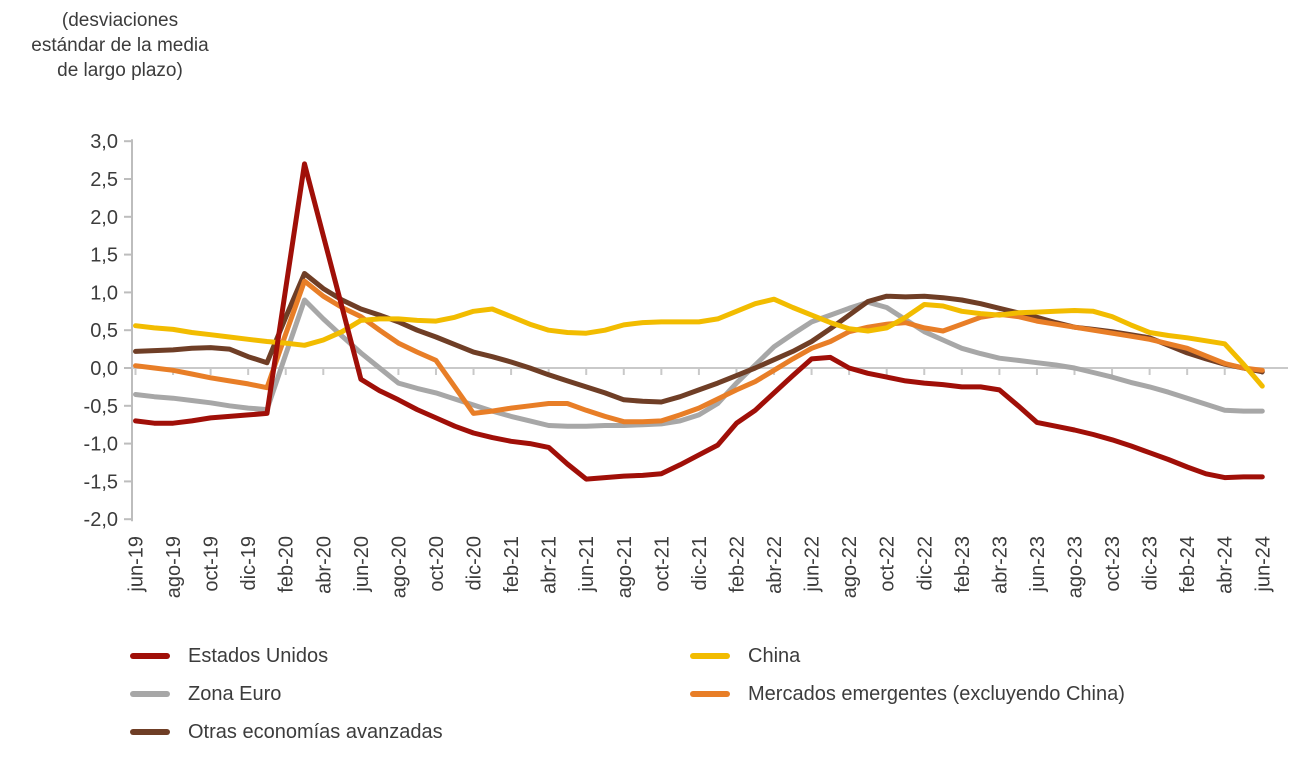 The image size is (1300, 766). Describe the element at coordinates (437, 564) in the screenshot. I see `x-axis-tick-label: oct-20` at that location.